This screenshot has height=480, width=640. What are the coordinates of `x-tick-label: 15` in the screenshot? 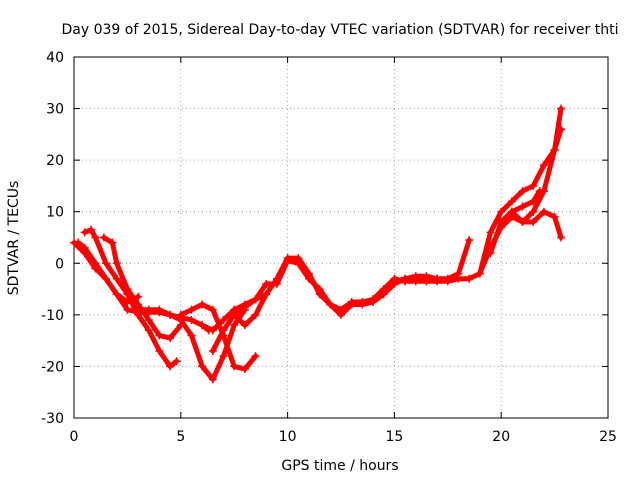 It's located at (394, 437).